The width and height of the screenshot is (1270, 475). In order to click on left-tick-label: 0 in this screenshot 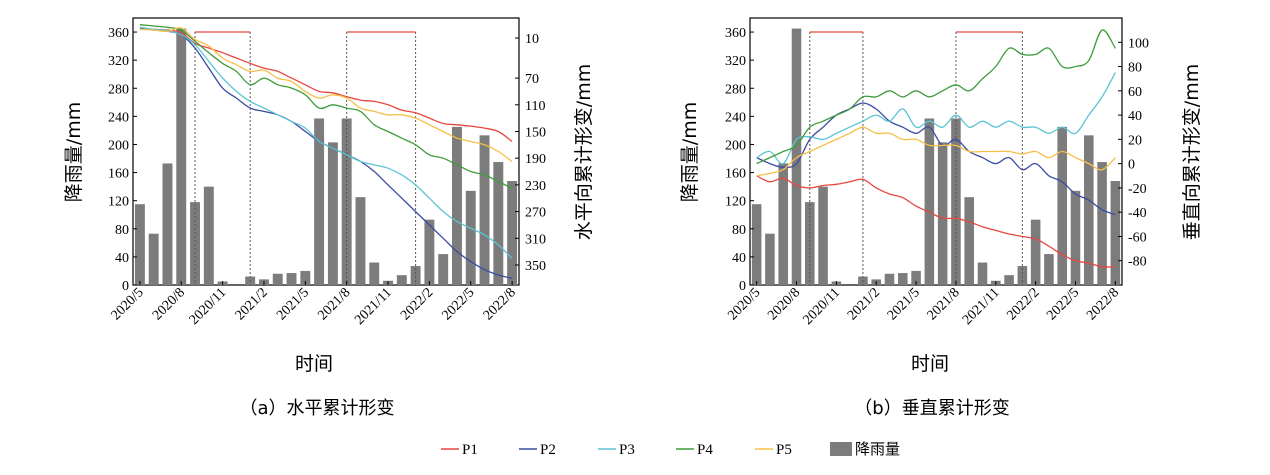, I will do `click(742, 286)`.